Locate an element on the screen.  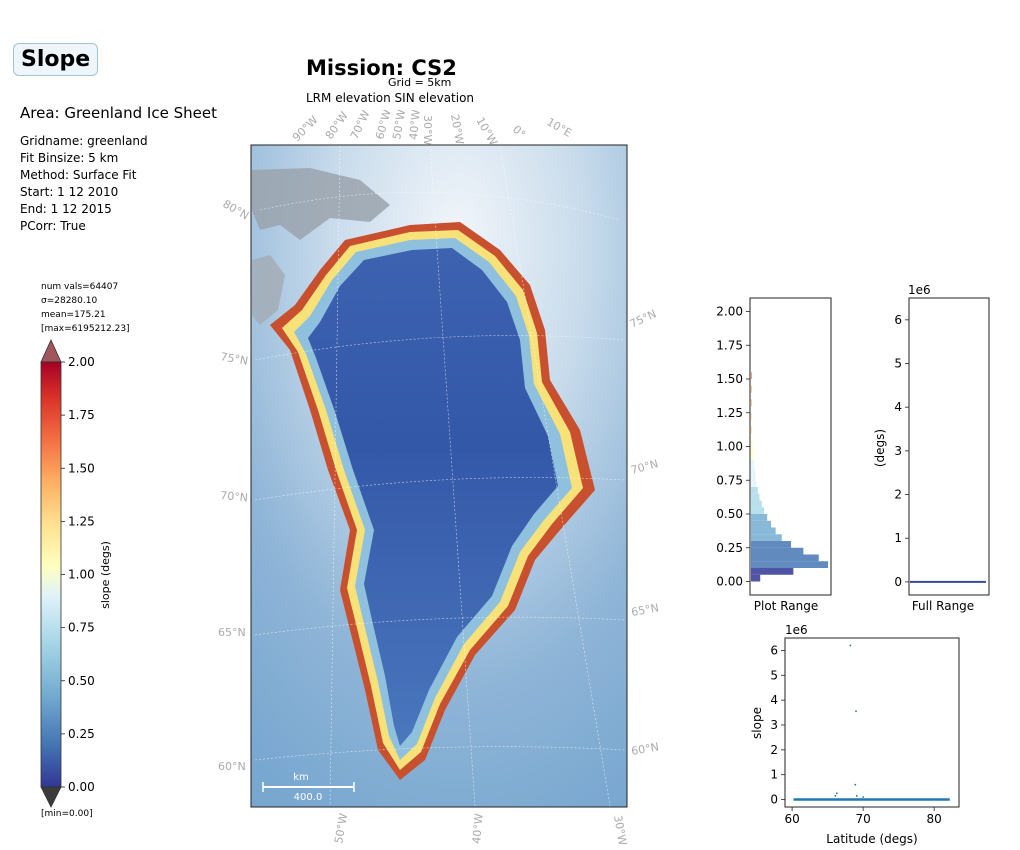
colorbar-tick-label: 2.00 is located at coordinates (81, 362).